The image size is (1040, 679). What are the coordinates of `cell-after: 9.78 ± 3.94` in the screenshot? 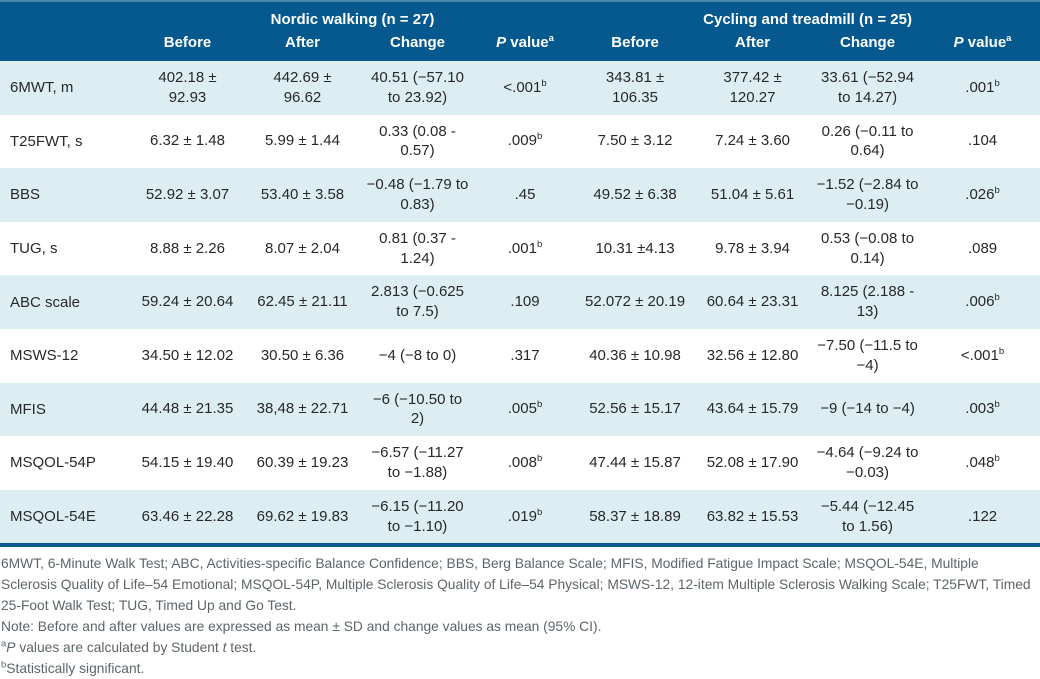 It's located at (753, 248).